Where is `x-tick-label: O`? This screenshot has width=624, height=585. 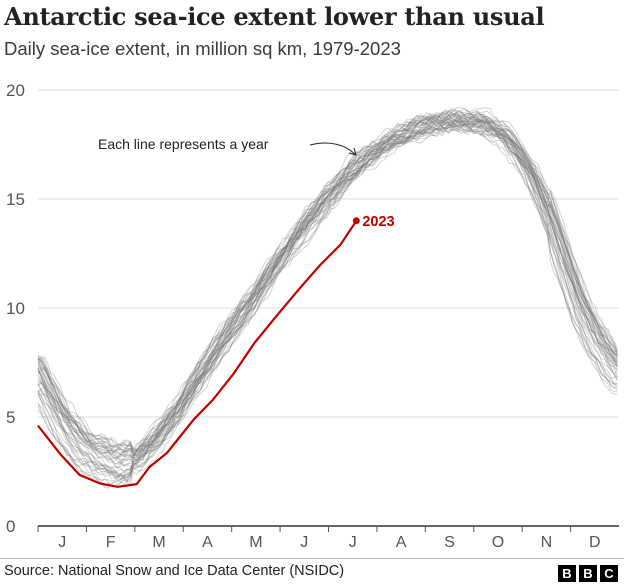 x-tick-label: O is located at coordinates (498, 542).